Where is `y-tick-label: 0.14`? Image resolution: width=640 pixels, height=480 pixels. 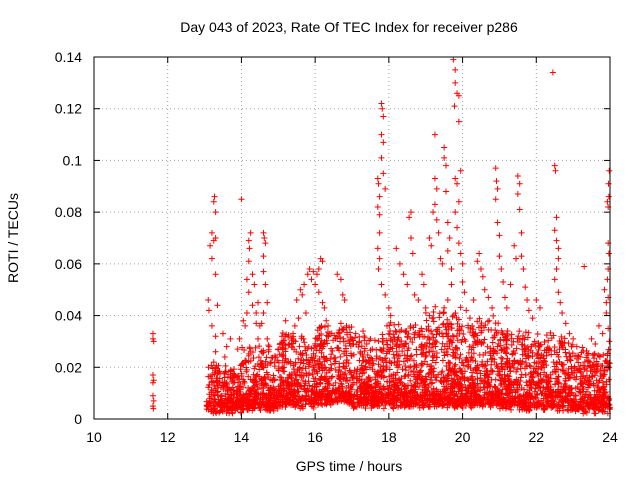
y-tick-label: 0.14 is located at coordinates (68, 57).